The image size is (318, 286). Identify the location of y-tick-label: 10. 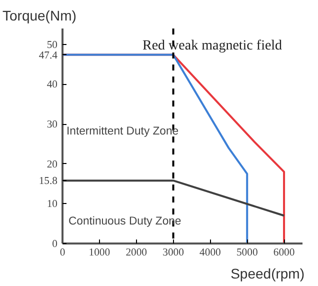
(52, 204).